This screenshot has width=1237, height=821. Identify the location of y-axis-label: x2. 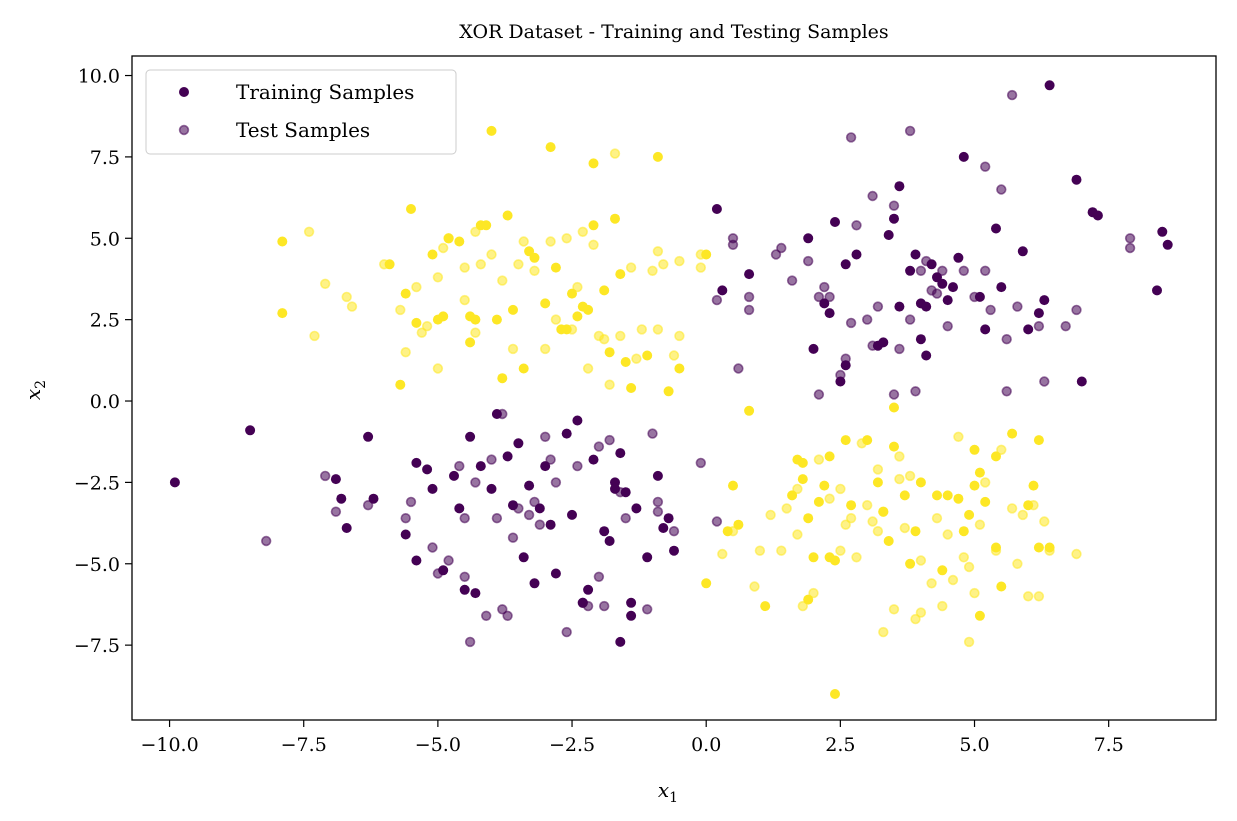
(35, 390).